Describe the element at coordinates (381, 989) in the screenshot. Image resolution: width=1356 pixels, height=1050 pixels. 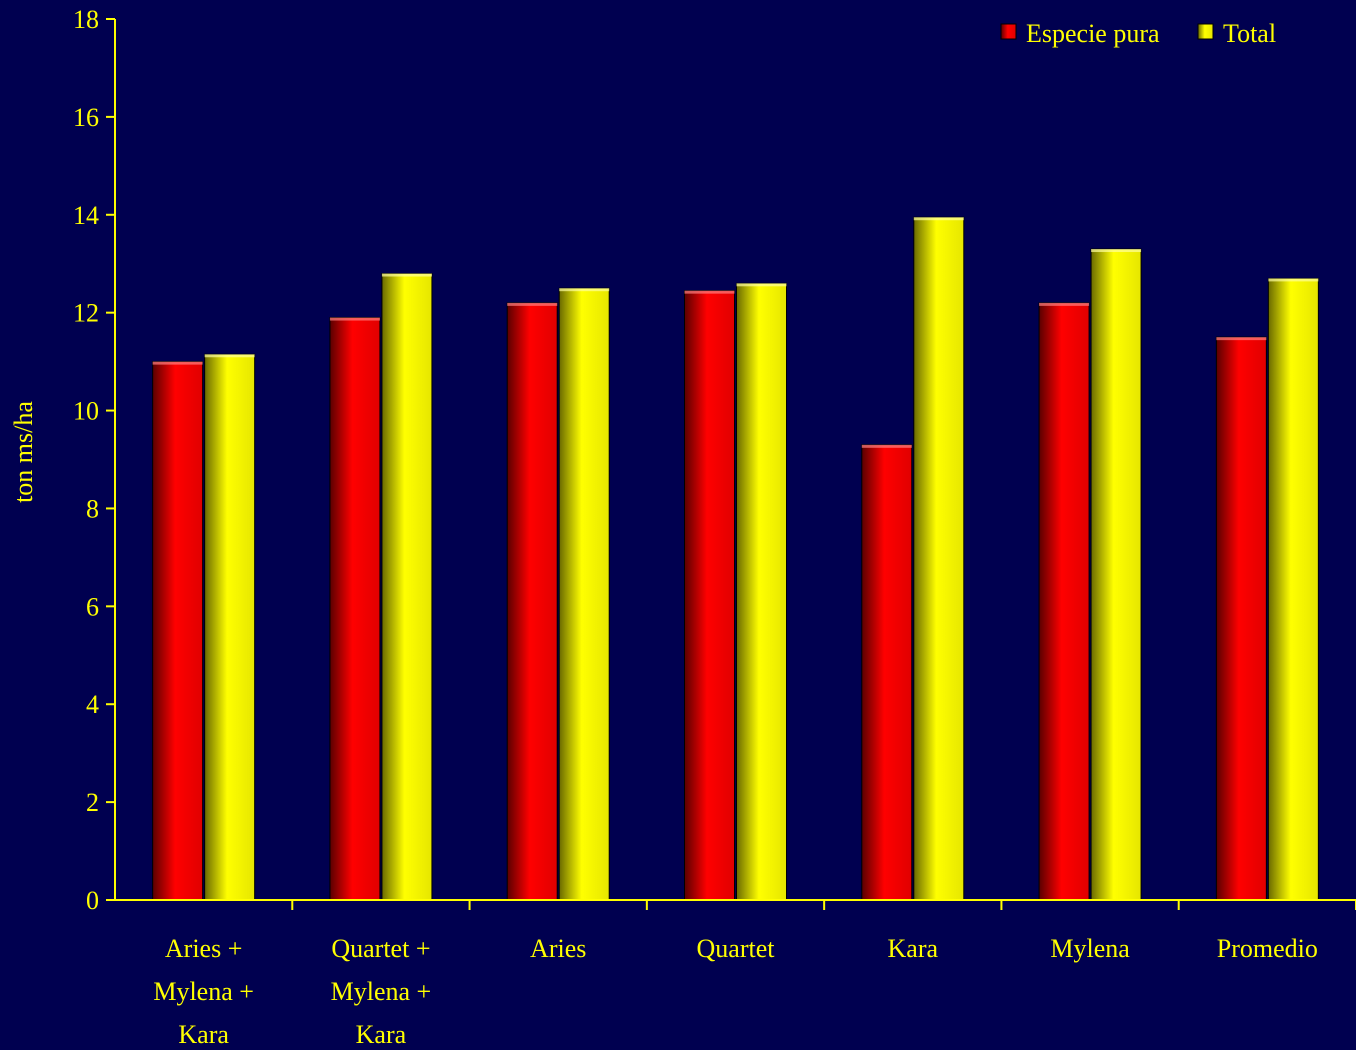
I see `x-tick-label: Quartet + Mylena + Kara` at that location.